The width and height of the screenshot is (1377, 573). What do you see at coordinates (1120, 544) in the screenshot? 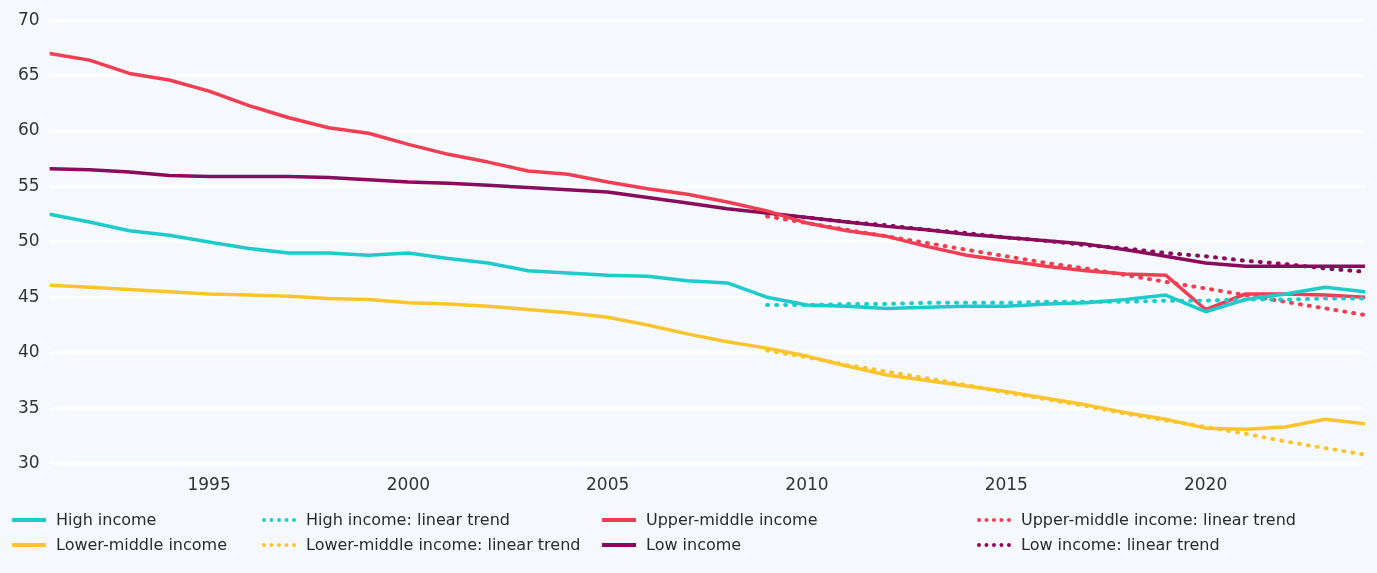
I see `legend-label: Low income: linear trend` at bounding box center [1120, 544].